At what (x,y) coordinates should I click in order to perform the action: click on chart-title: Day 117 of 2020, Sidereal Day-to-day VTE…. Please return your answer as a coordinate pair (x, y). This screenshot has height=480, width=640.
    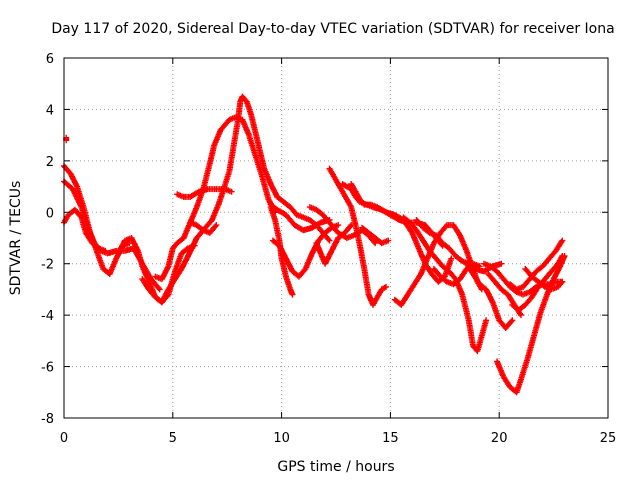
    Looking at the image, I should click on (332, 29).